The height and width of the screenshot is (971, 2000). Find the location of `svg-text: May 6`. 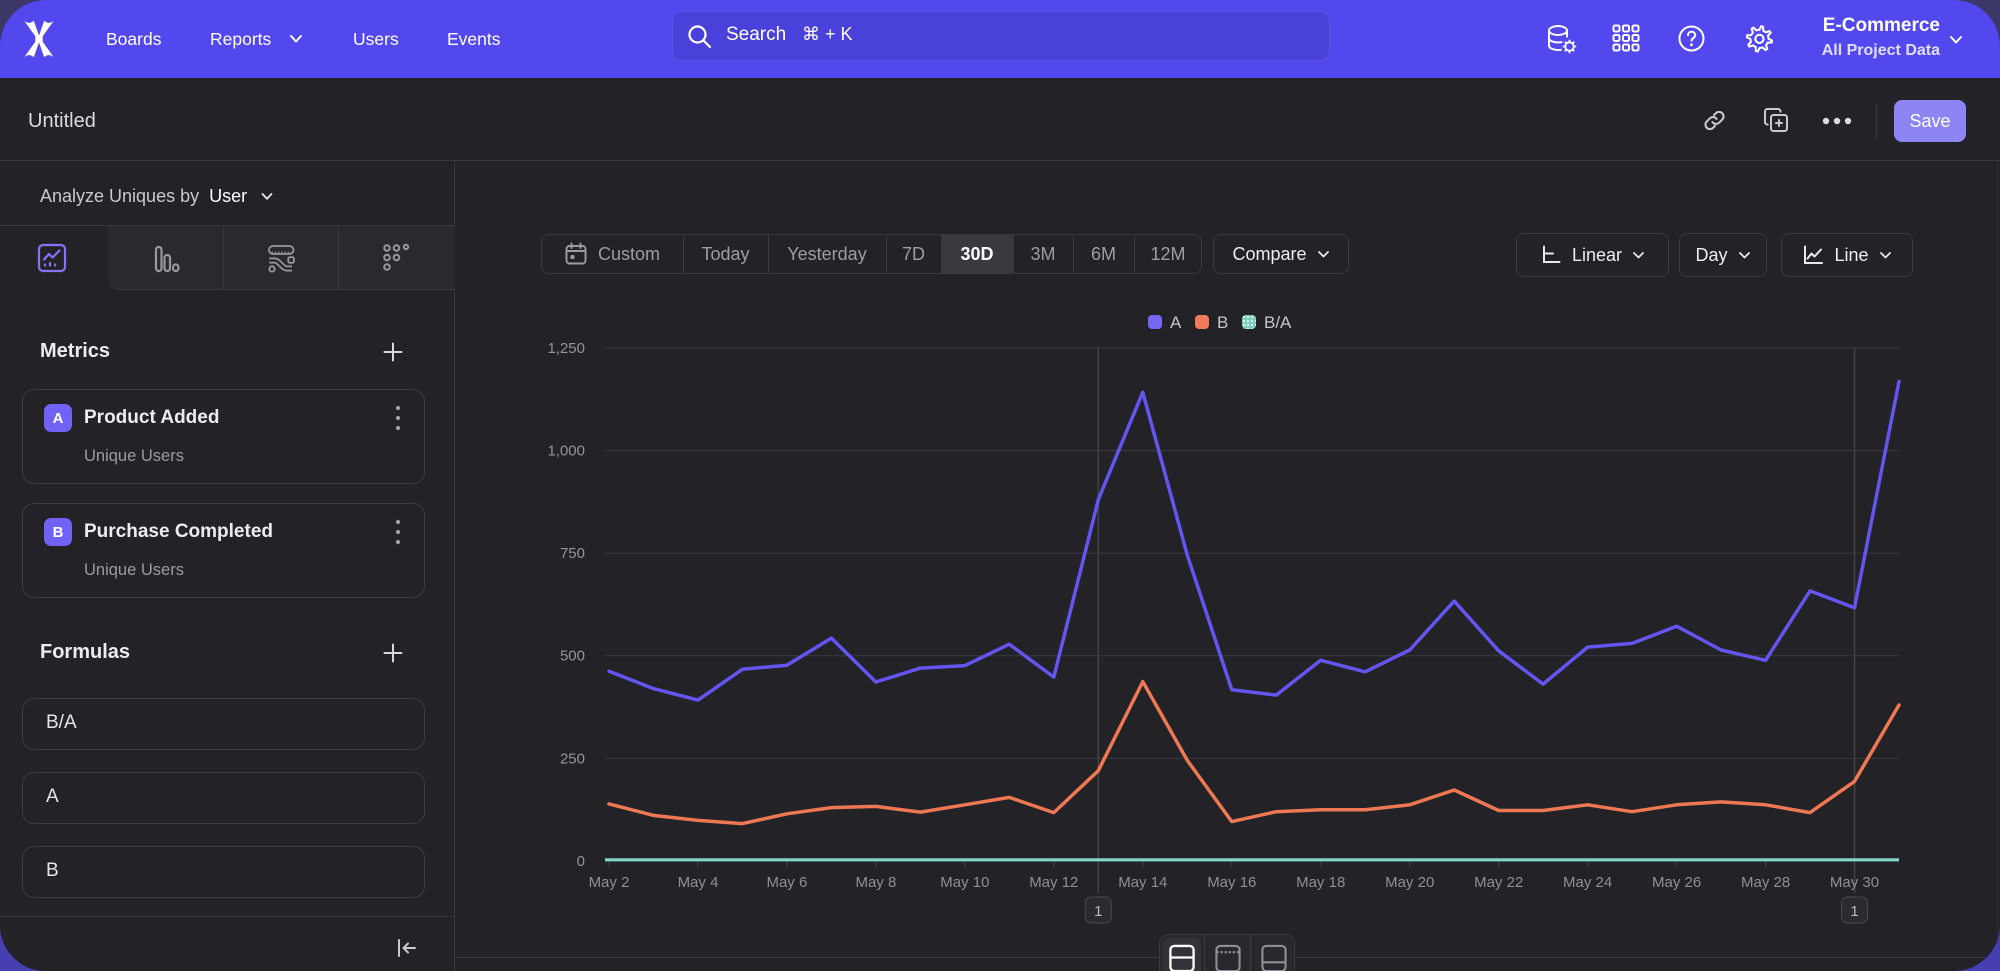

svg-text: May 6 is located at coordinates (786, 882).